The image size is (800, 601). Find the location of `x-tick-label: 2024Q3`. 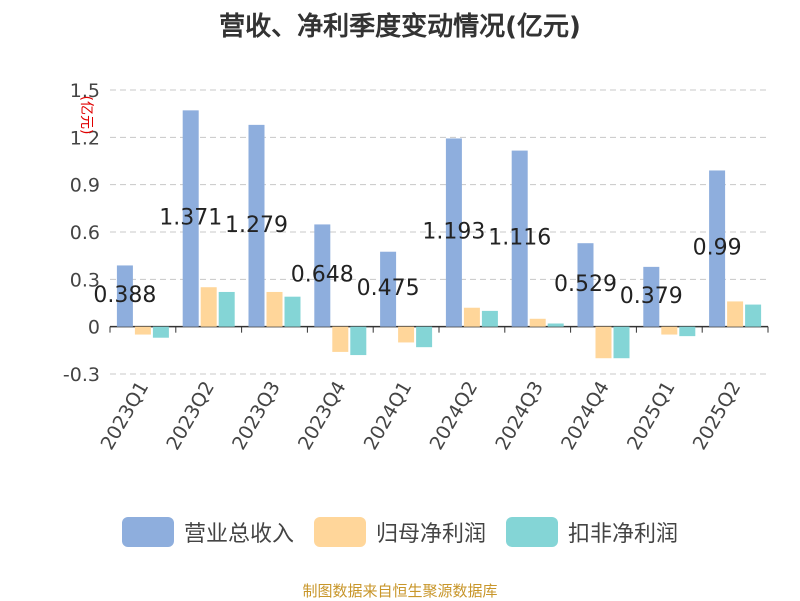

x-tick-label: 2024Q3 is located at coordinates (519, 416).